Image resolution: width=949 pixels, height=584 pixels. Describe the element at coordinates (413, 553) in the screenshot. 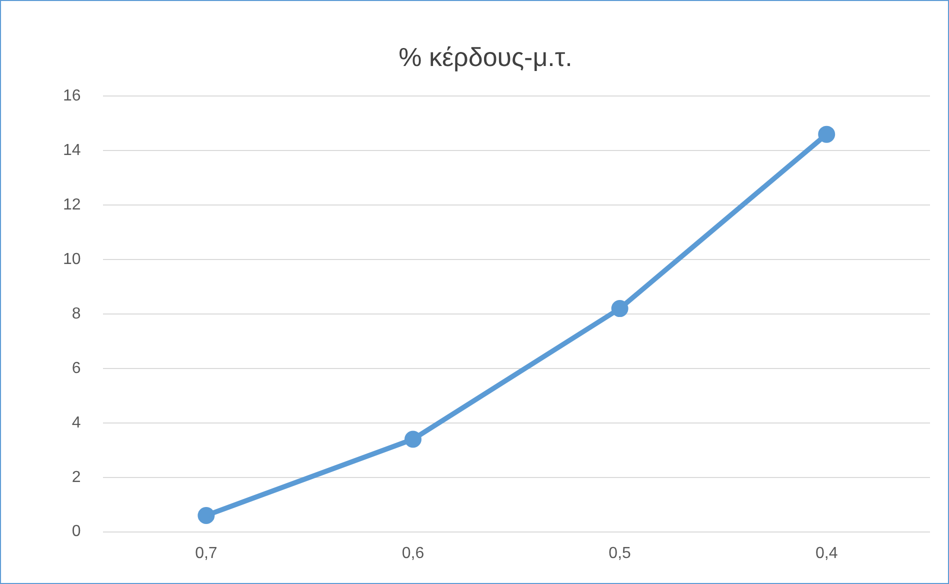

I see `x-tick-label: 0,6` at that location.